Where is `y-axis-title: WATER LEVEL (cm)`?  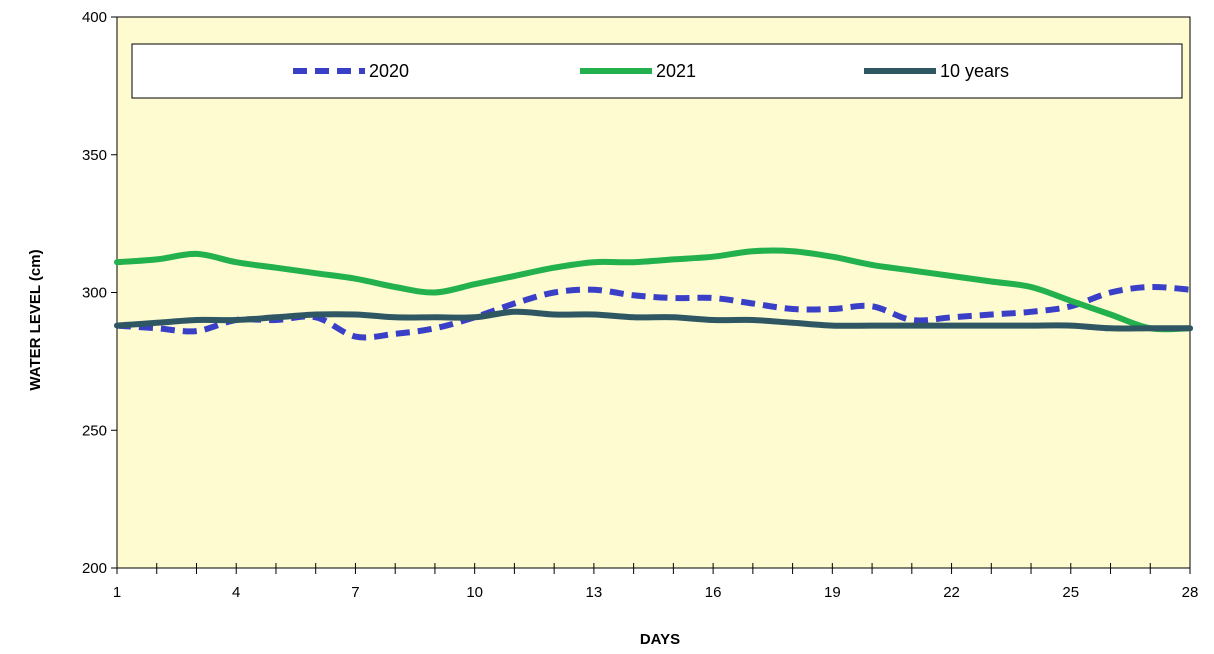
y-axis-title: WATER LEVEL (cm) is located at coordinates (35, 319).